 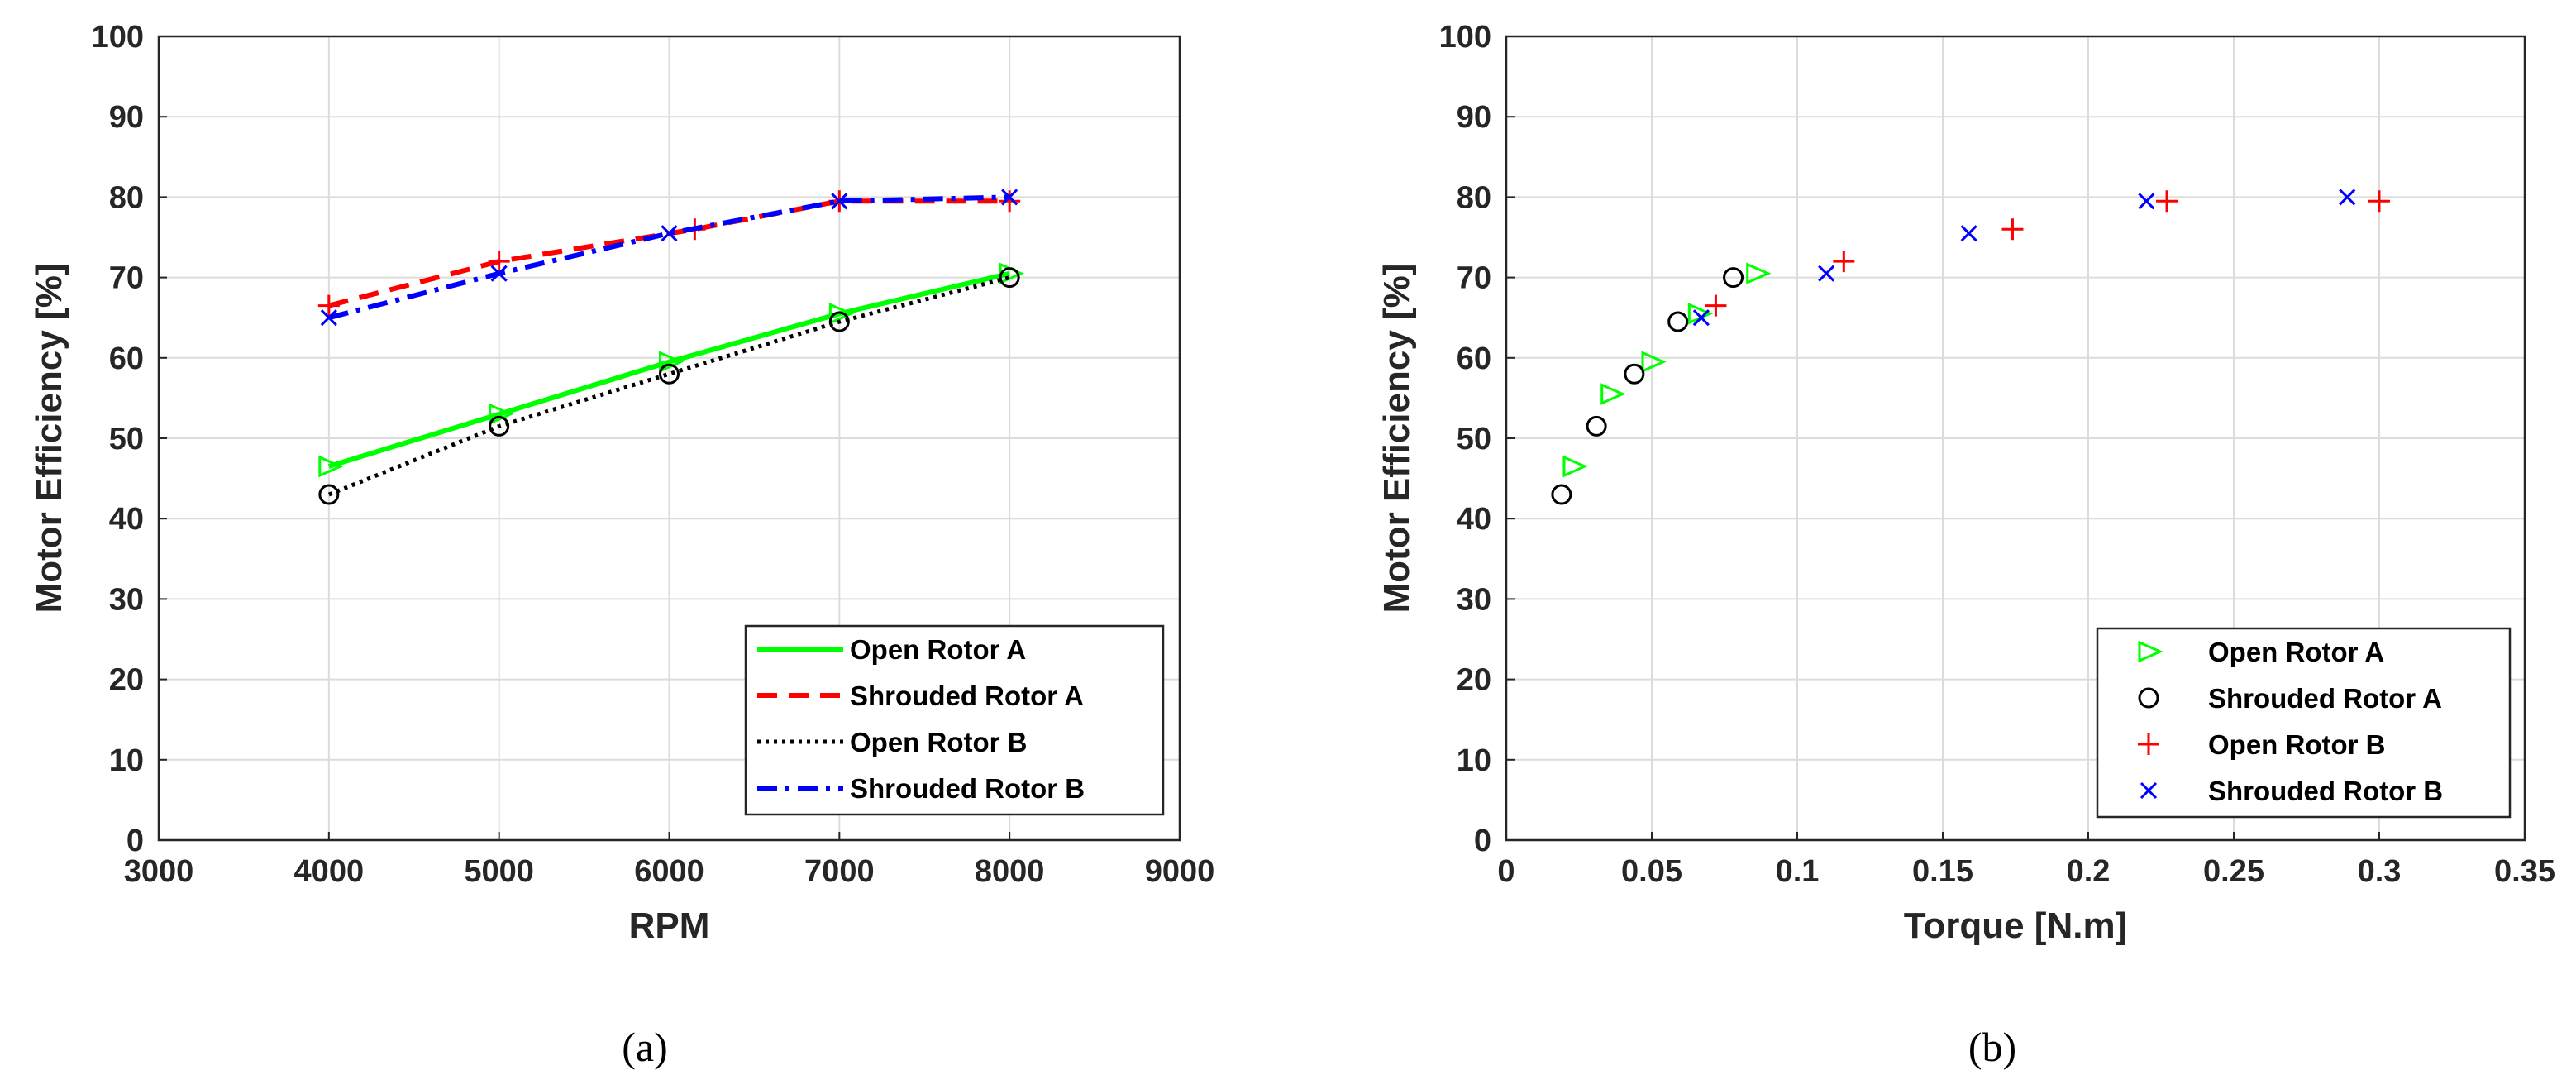 What do you see at coordinates (2233, 871) in the screenshot?
I see `x-tick-label: 0.25` at bounding box center [2233, 871].